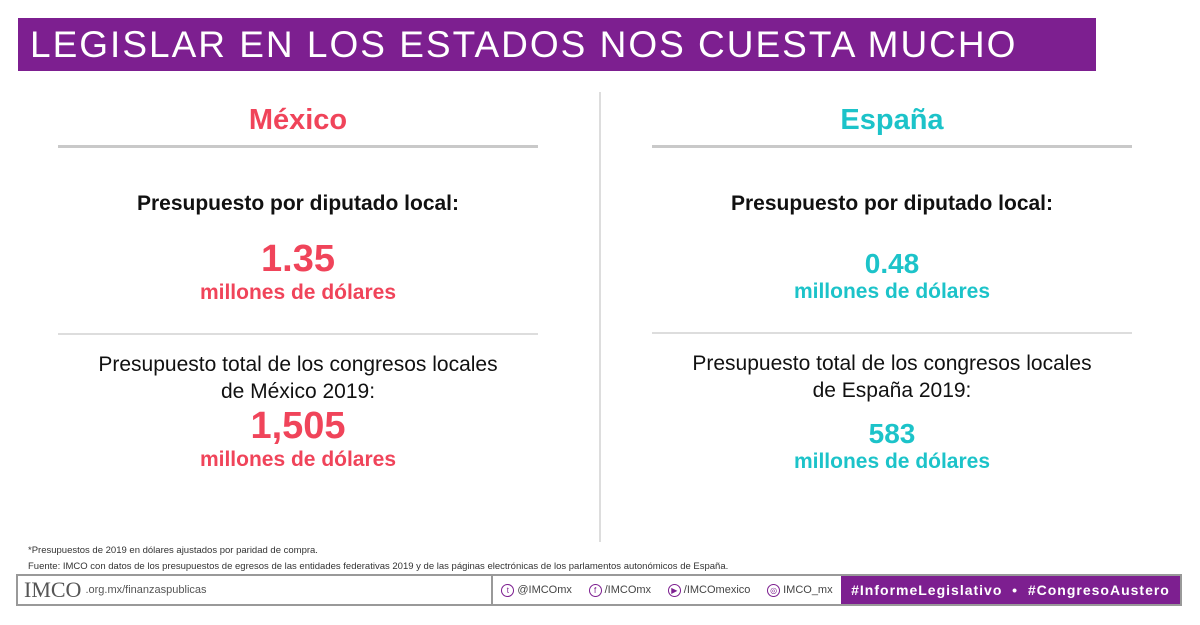 The height and width of the screenshot is (625, 1200). What do you see at coordinates (674, 590) in the screenshot?
I see `youtube-icon: ▶` at bounding box center [674, 590].